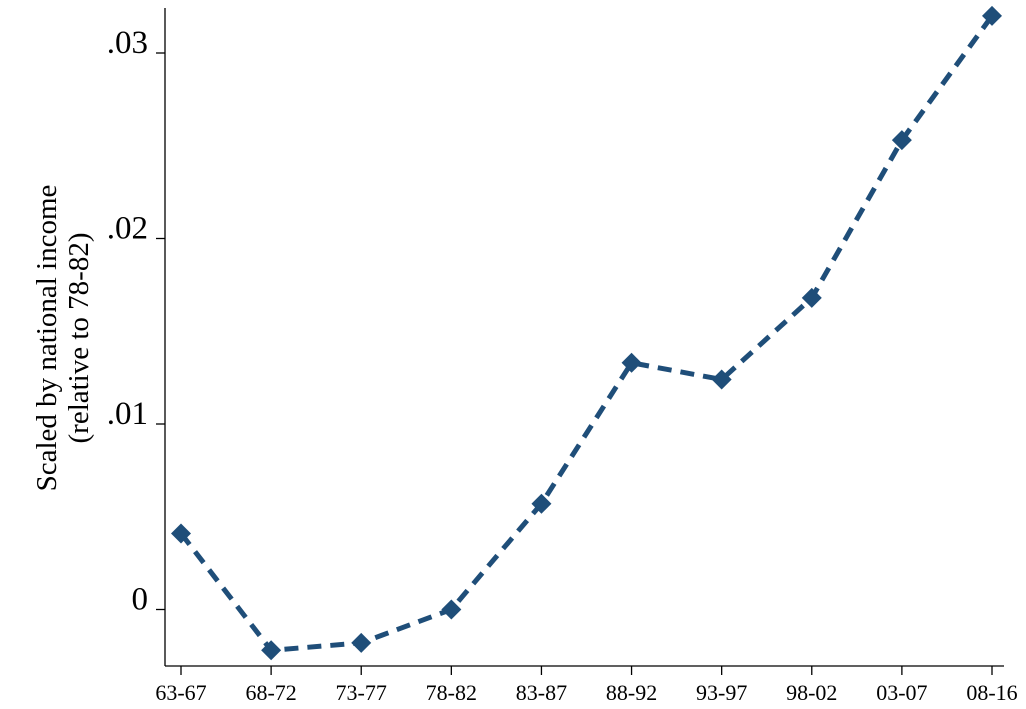 The image size is (1026, 709). Describe the element at coordinates (180, 692) in the screenshot. I see `x-tick-label: 63-67` at that location.